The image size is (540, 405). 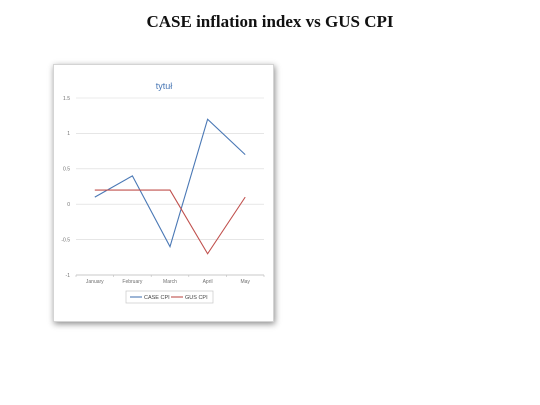 I want to click on x-tick-label: March, so click(x=170, y=282).